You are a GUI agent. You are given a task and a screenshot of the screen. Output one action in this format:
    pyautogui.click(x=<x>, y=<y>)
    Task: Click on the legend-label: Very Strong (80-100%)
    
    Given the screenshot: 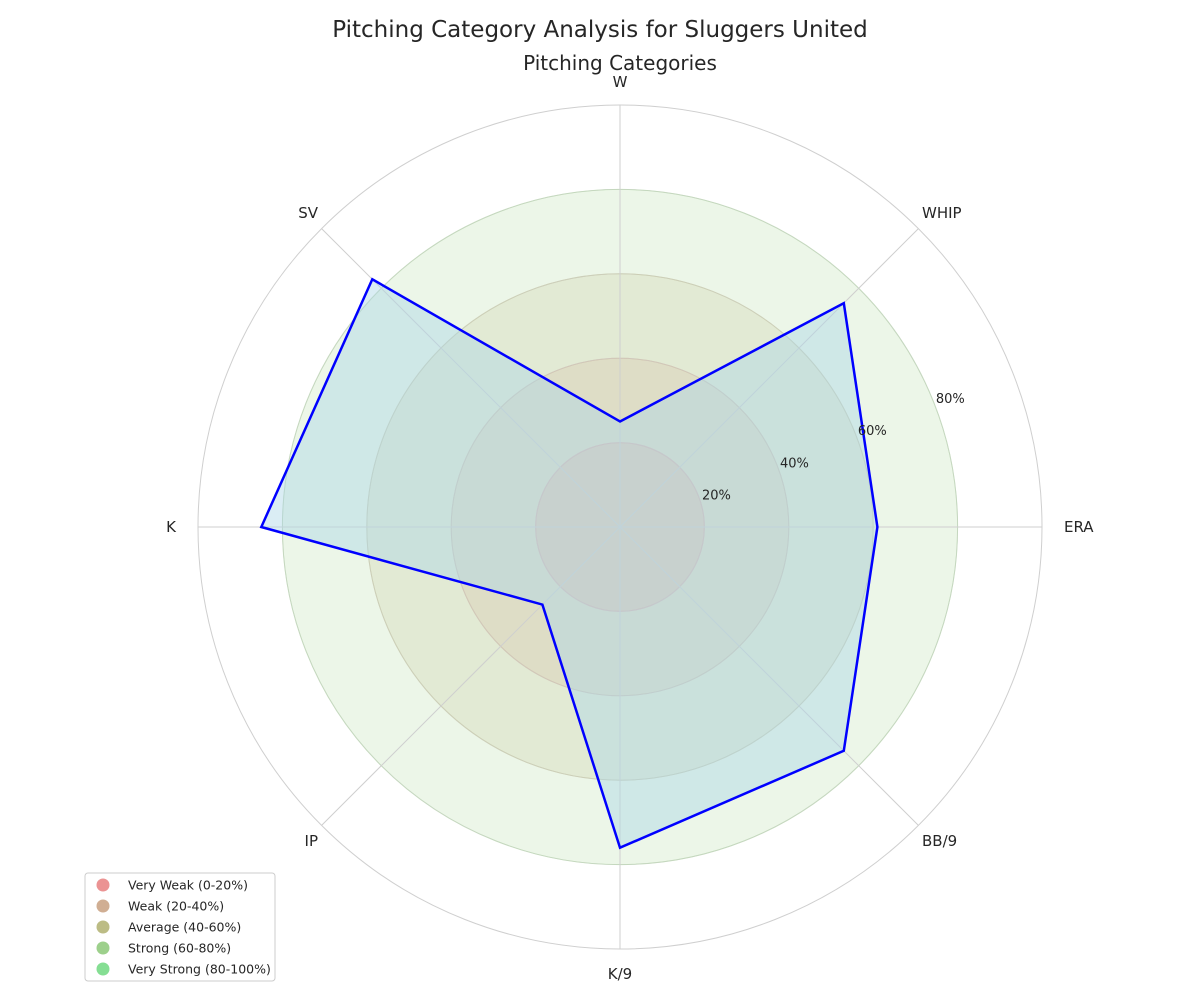 What is the action you would take?
    pyautogui.click(x=199, y=969)
    